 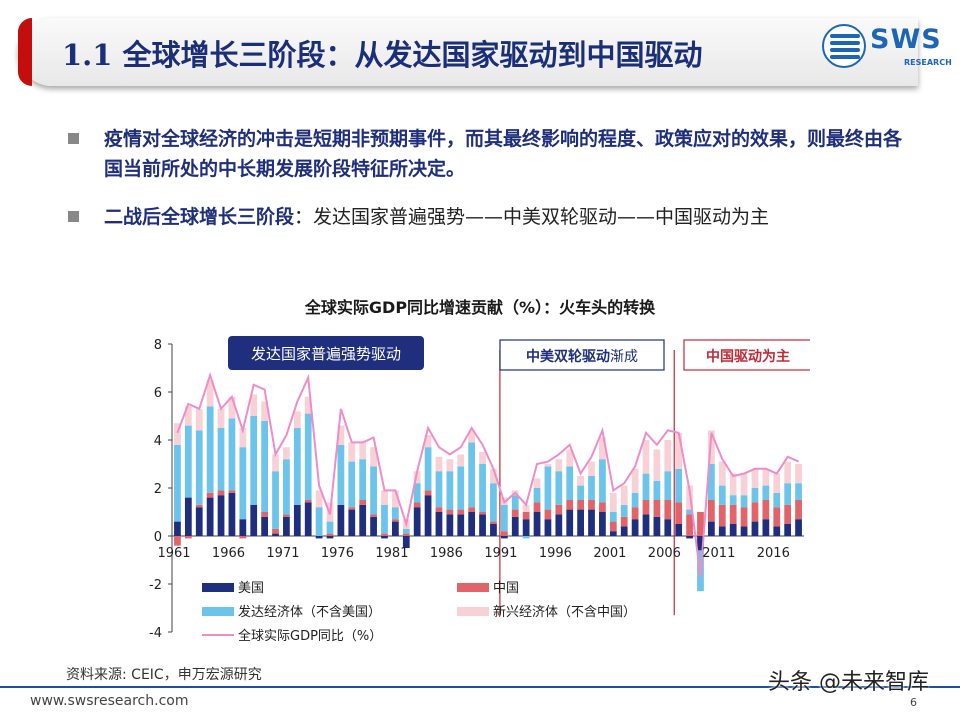 I want to click on bar-0-1984, so click(x=428, y=515).